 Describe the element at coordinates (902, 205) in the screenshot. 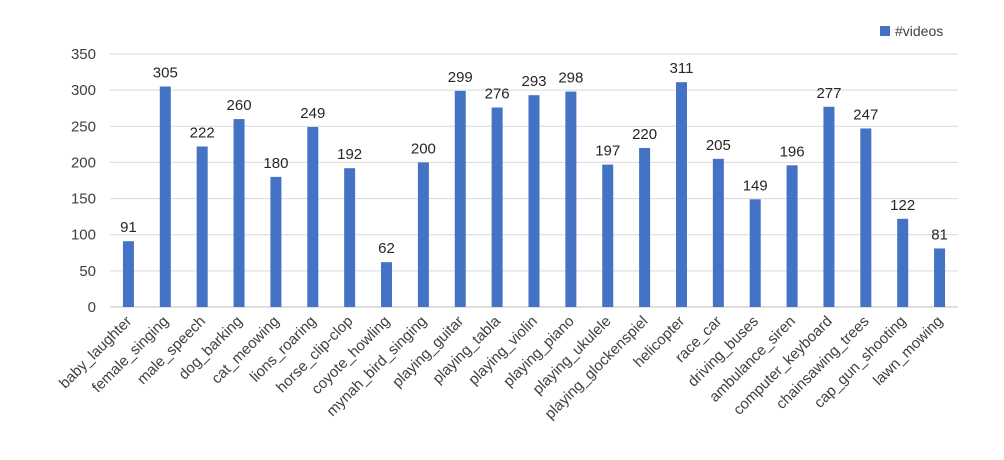

I see `data-label: 122` at that location.